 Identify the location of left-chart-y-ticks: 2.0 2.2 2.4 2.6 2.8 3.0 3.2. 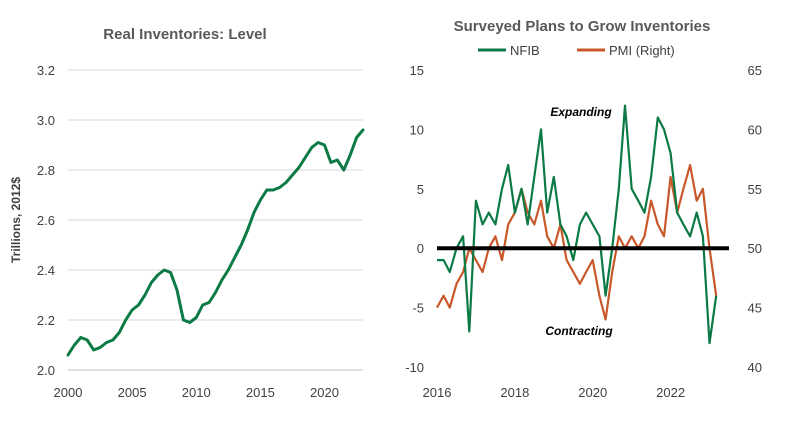
(46, 220).